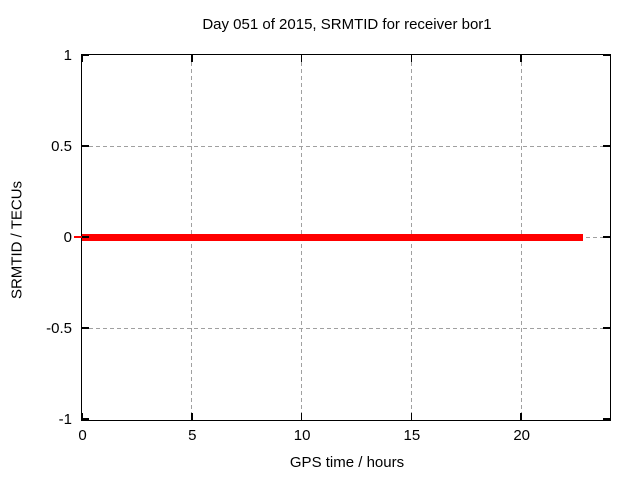  What do you see at coordinates (606, 419) in the screenshot?
I see `y-tick-right--1` at bounding box center [606, 419].